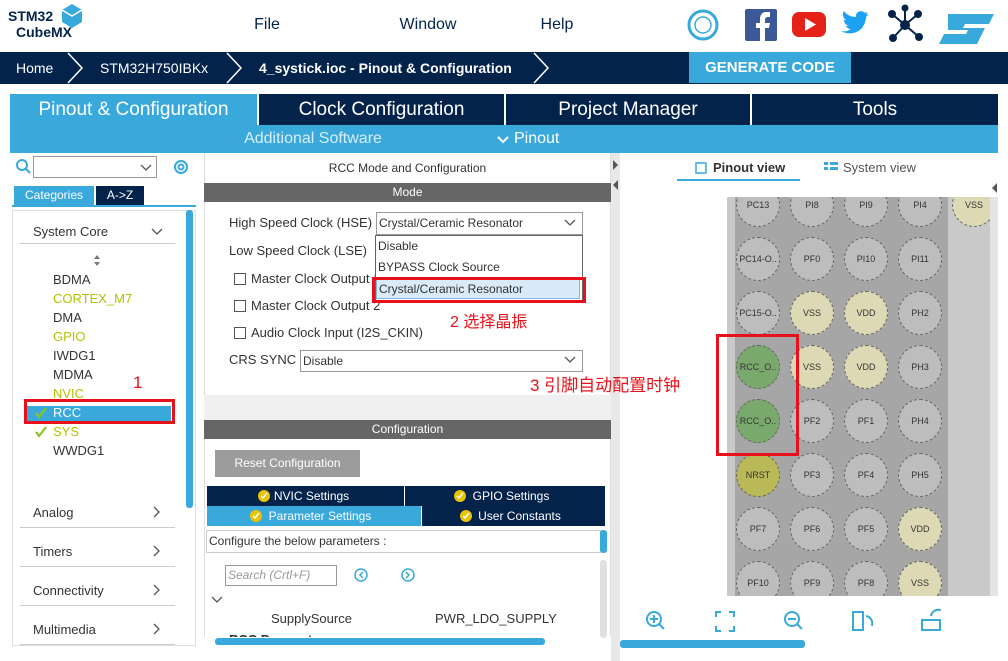 The image size is (1008, 661). What do you see at coordinates (189, 359) in the screenshot?
I see `list-scrollbar` at bounding box center [189, 359].